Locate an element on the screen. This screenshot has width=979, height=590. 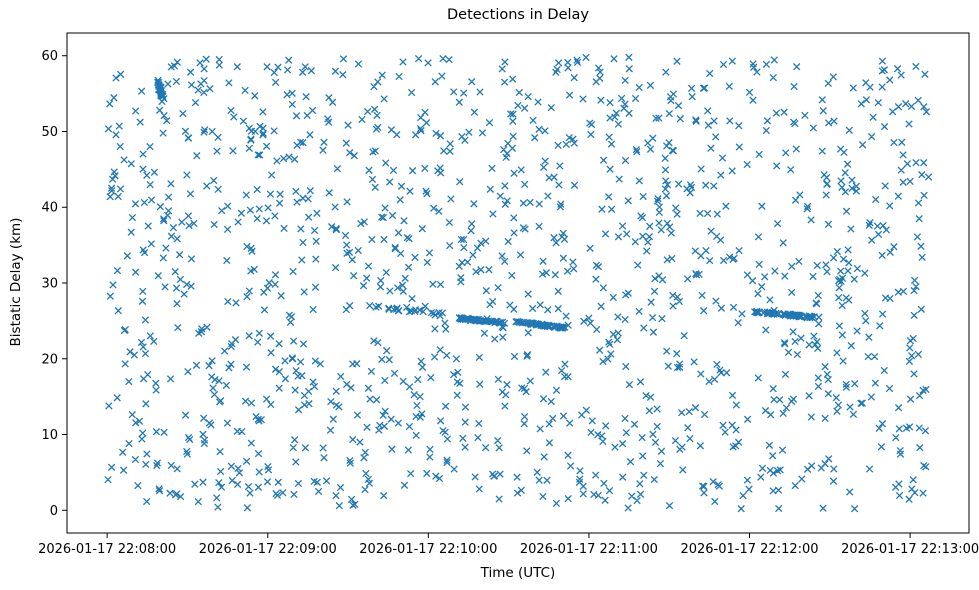
y-tick-label: 20 is located at coordinates (49, 359).